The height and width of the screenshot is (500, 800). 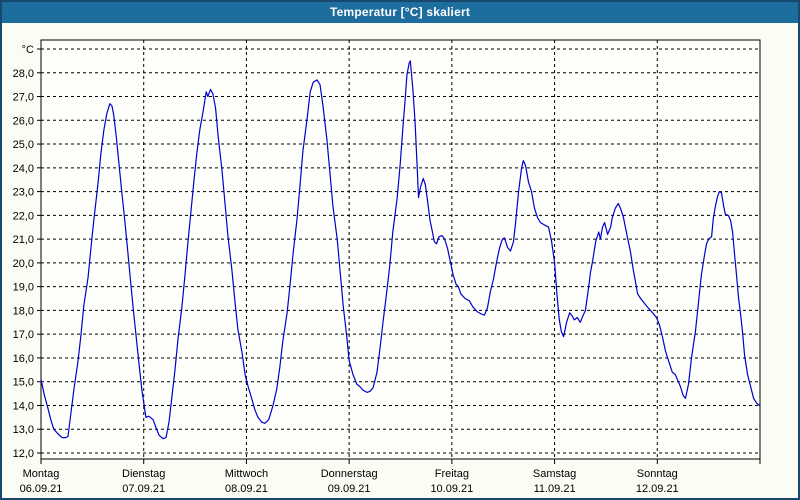 What do you see at coordinates (23, 121) in the screenshot?
I see `y-tick-label: 26,0` at bounding box center [23, 121].